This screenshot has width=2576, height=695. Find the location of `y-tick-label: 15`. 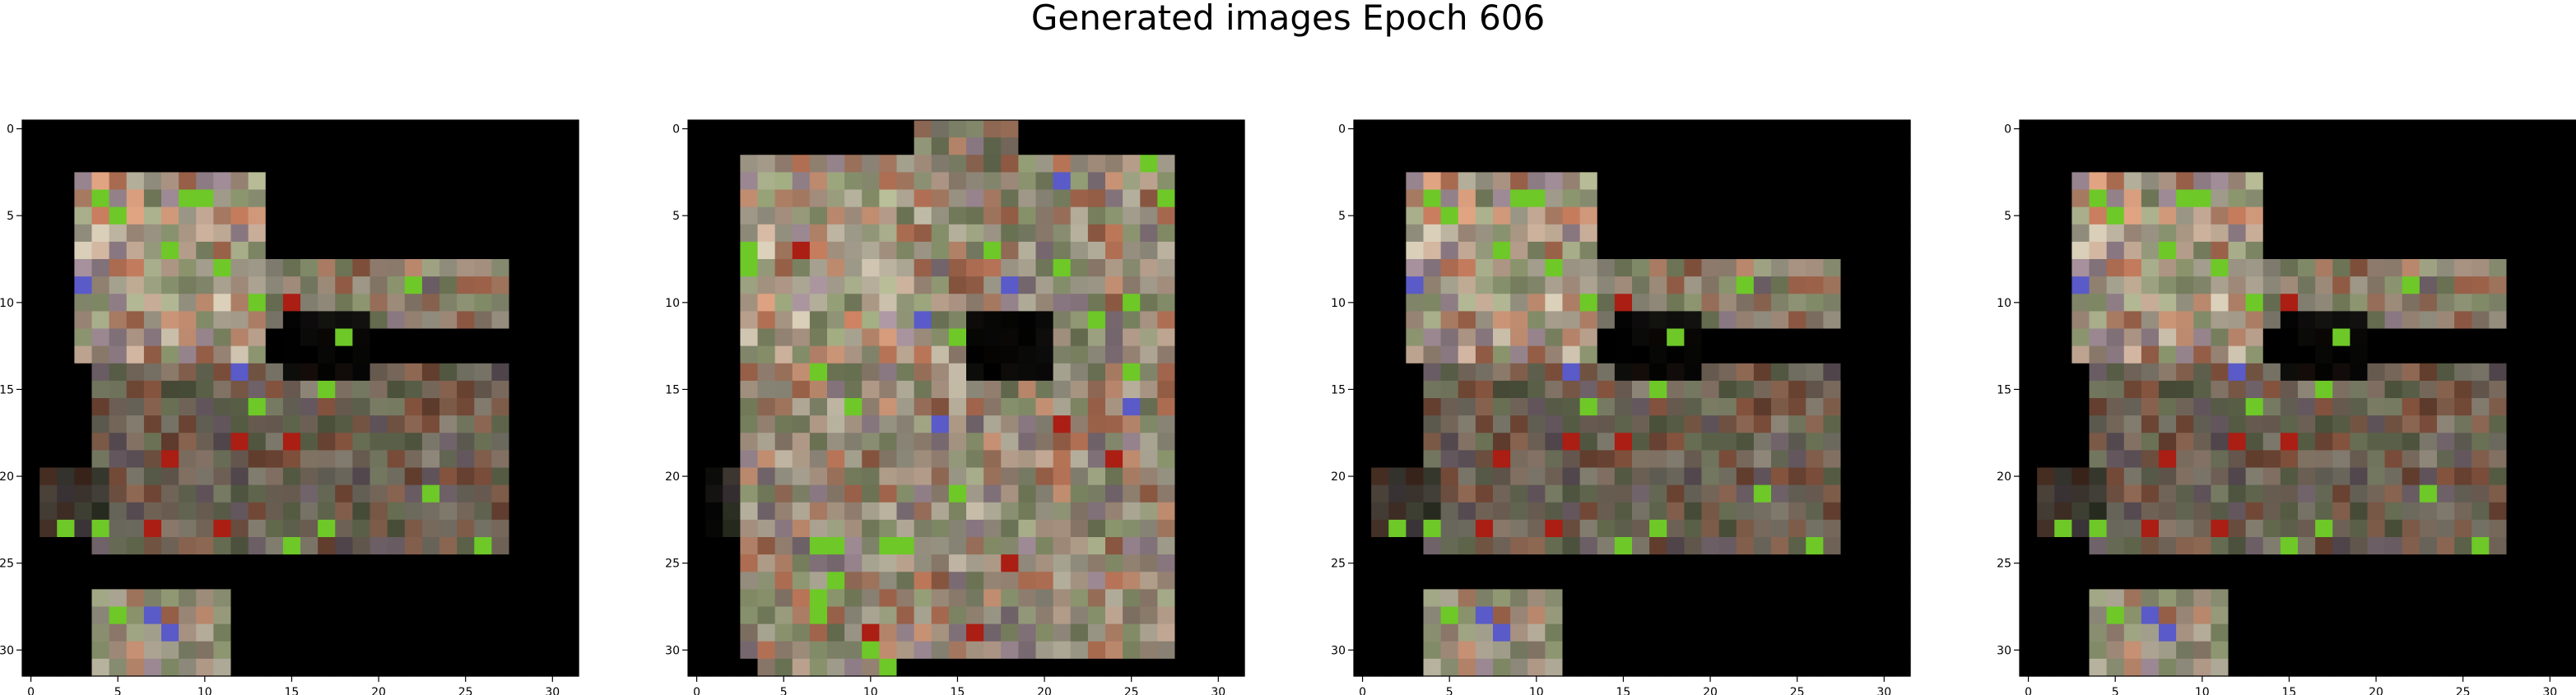

y-tick-label: 15 is located at coordinates (7, 389).